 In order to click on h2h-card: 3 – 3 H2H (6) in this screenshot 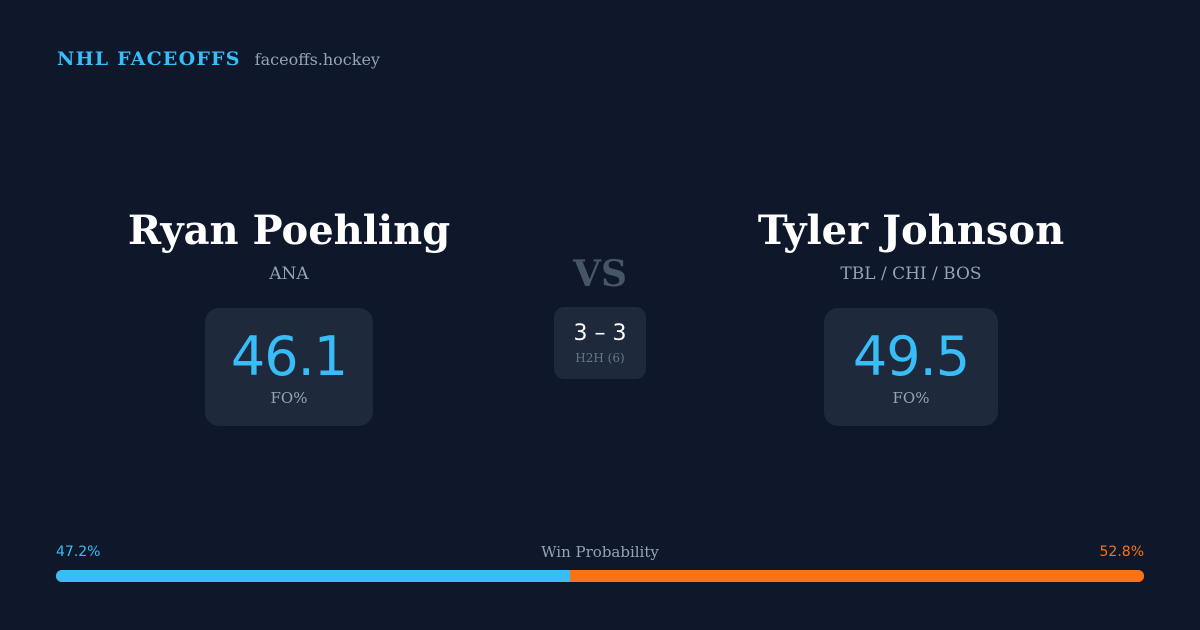, I will do `click(600, 343)`.